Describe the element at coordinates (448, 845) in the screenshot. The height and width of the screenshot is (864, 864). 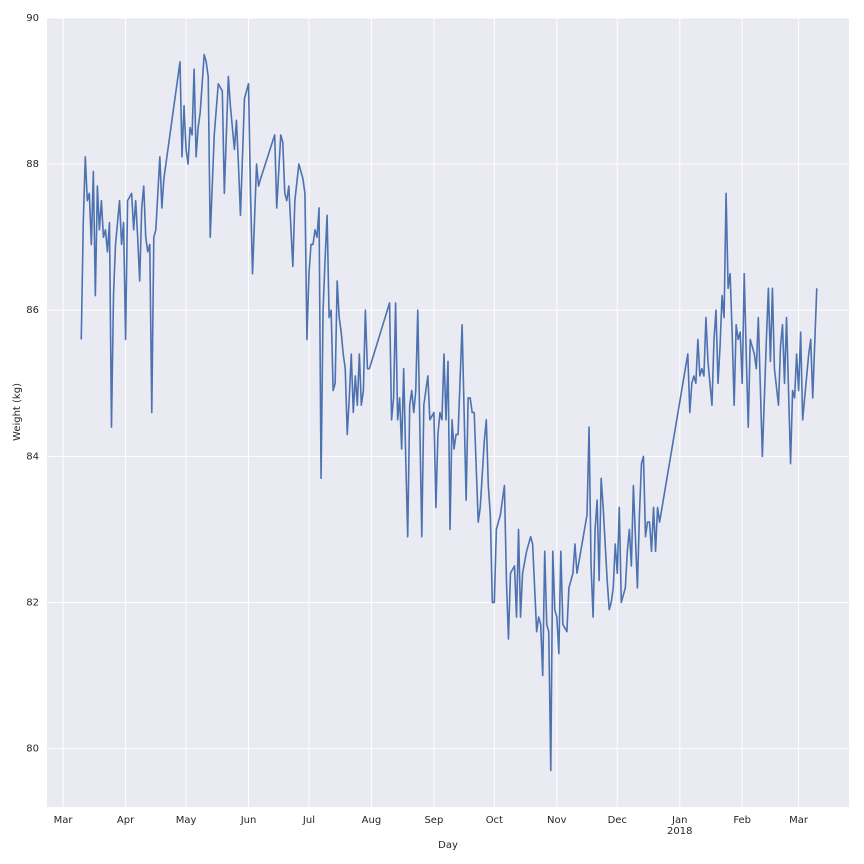
I see `x-axis-title: Day` at that location.